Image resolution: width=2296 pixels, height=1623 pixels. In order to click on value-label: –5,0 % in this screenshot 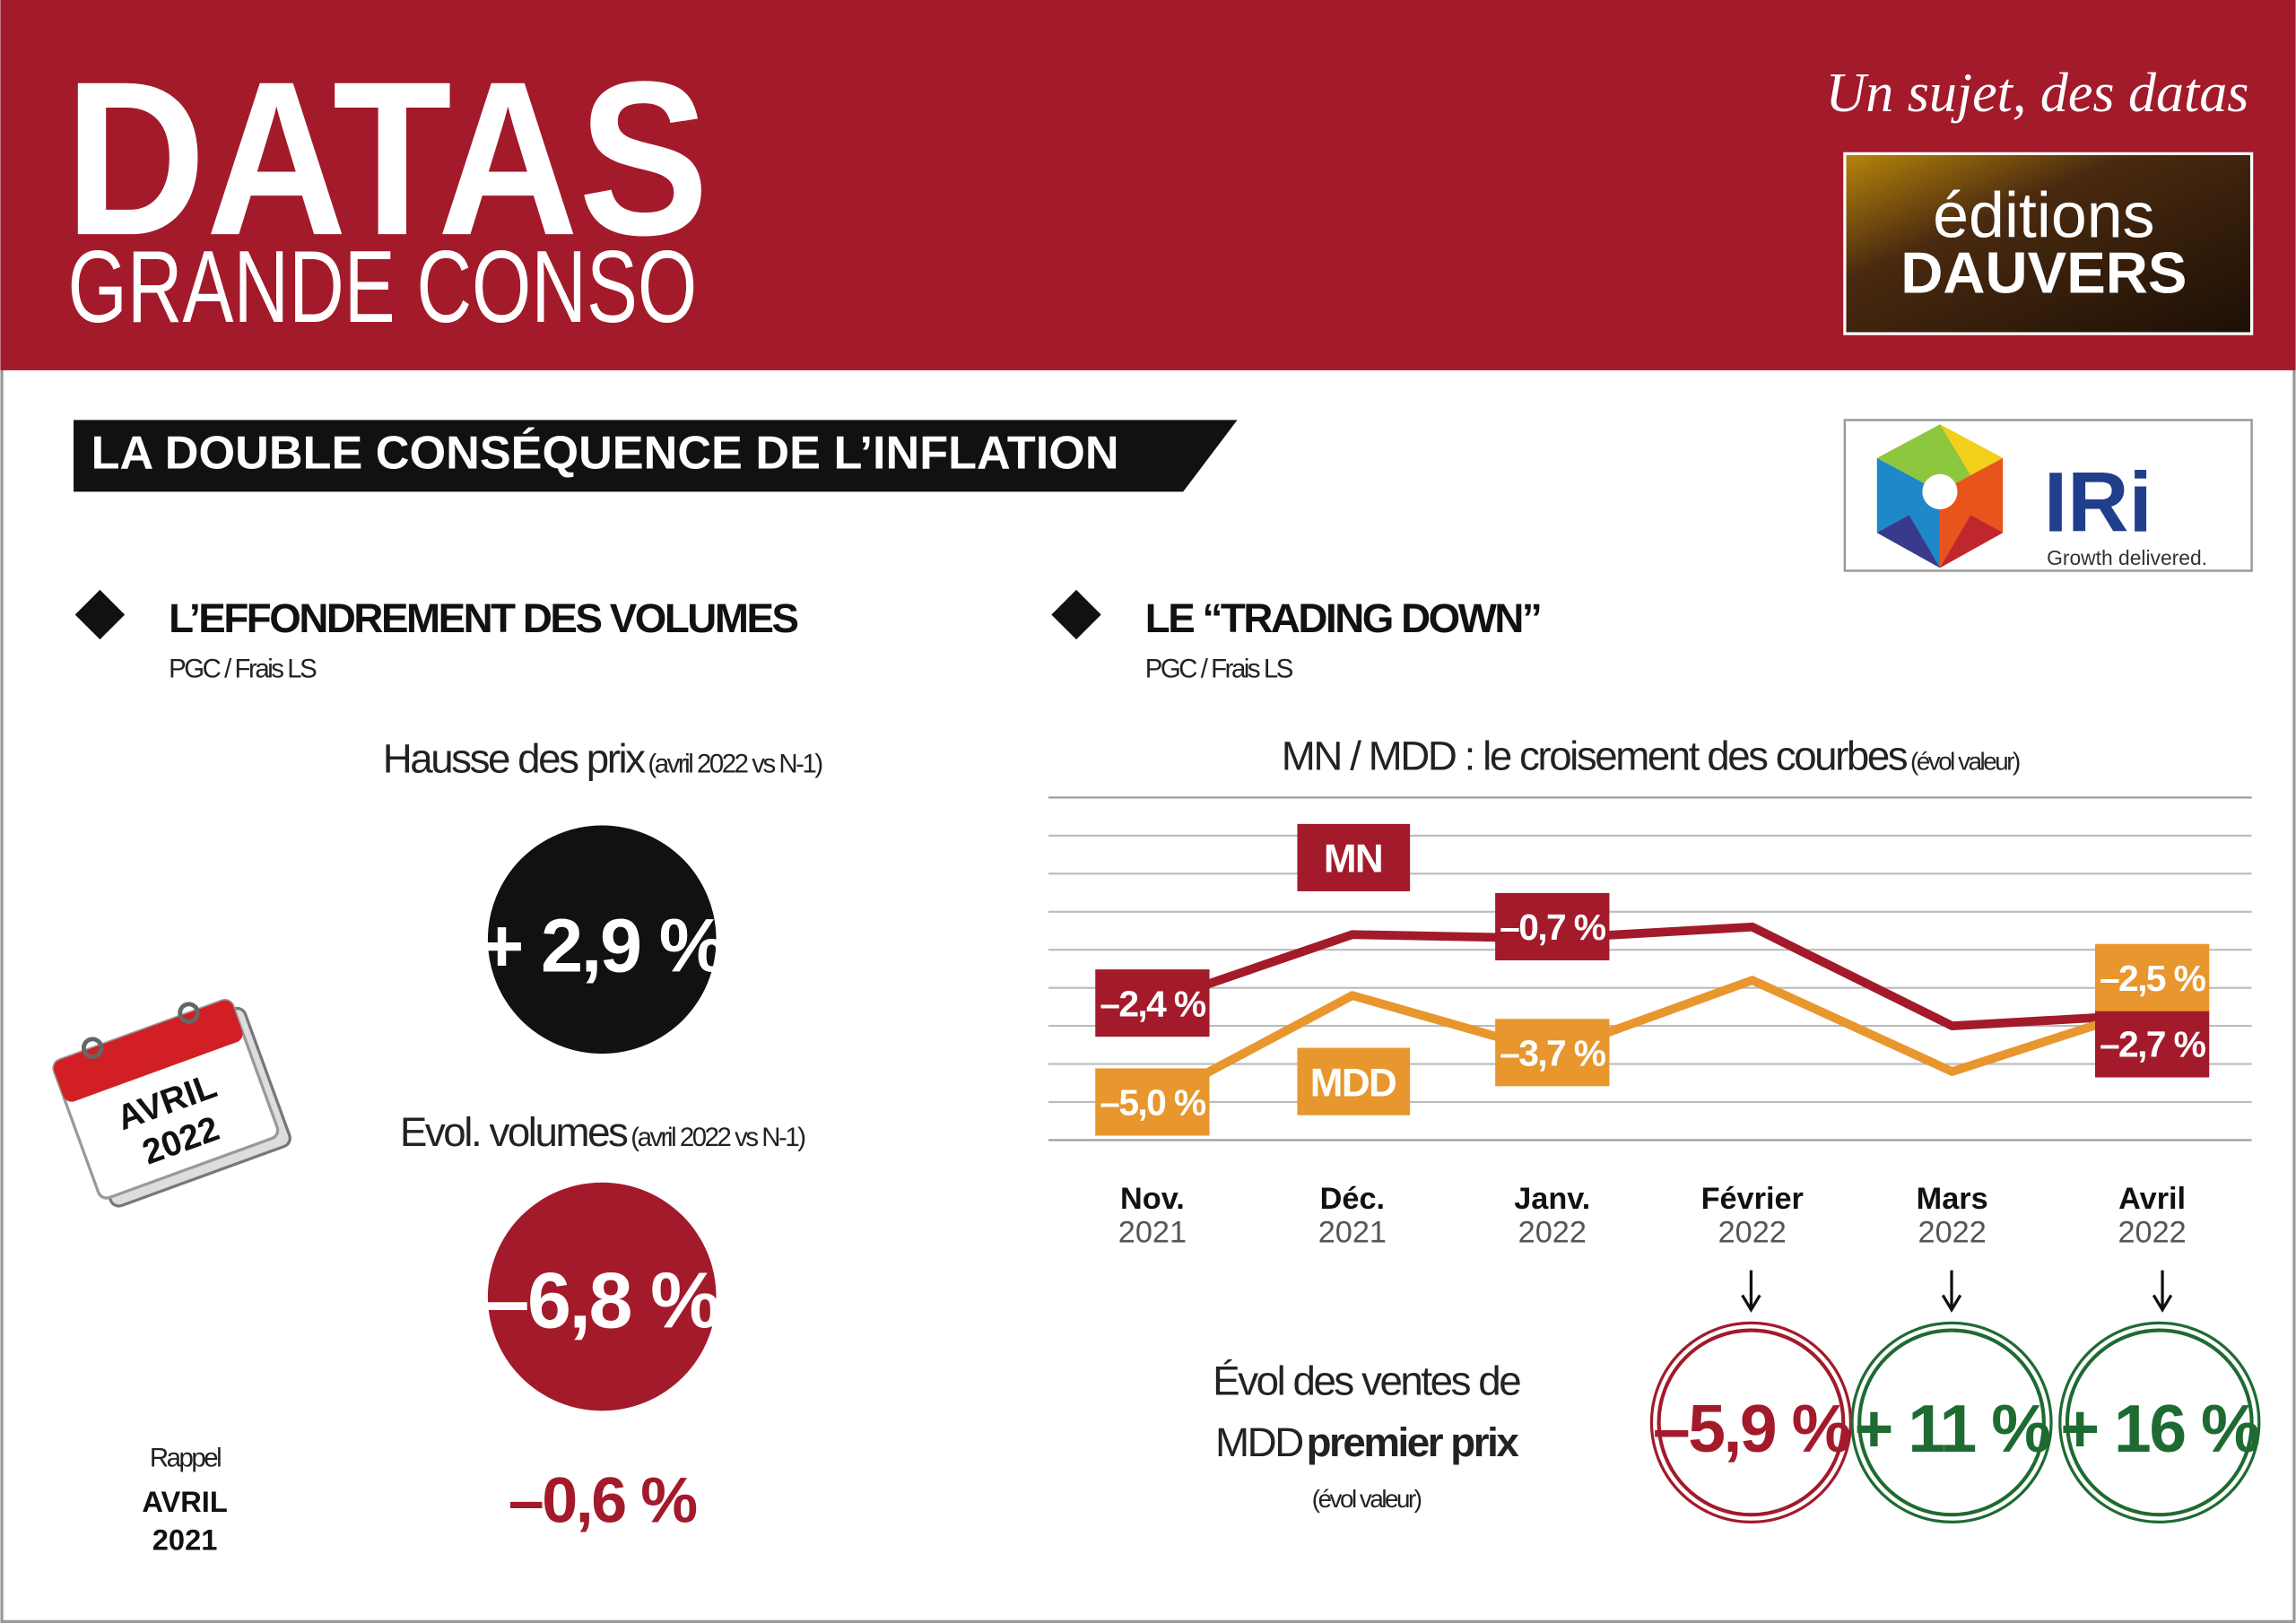, I will do `click(1153, 1103)`.